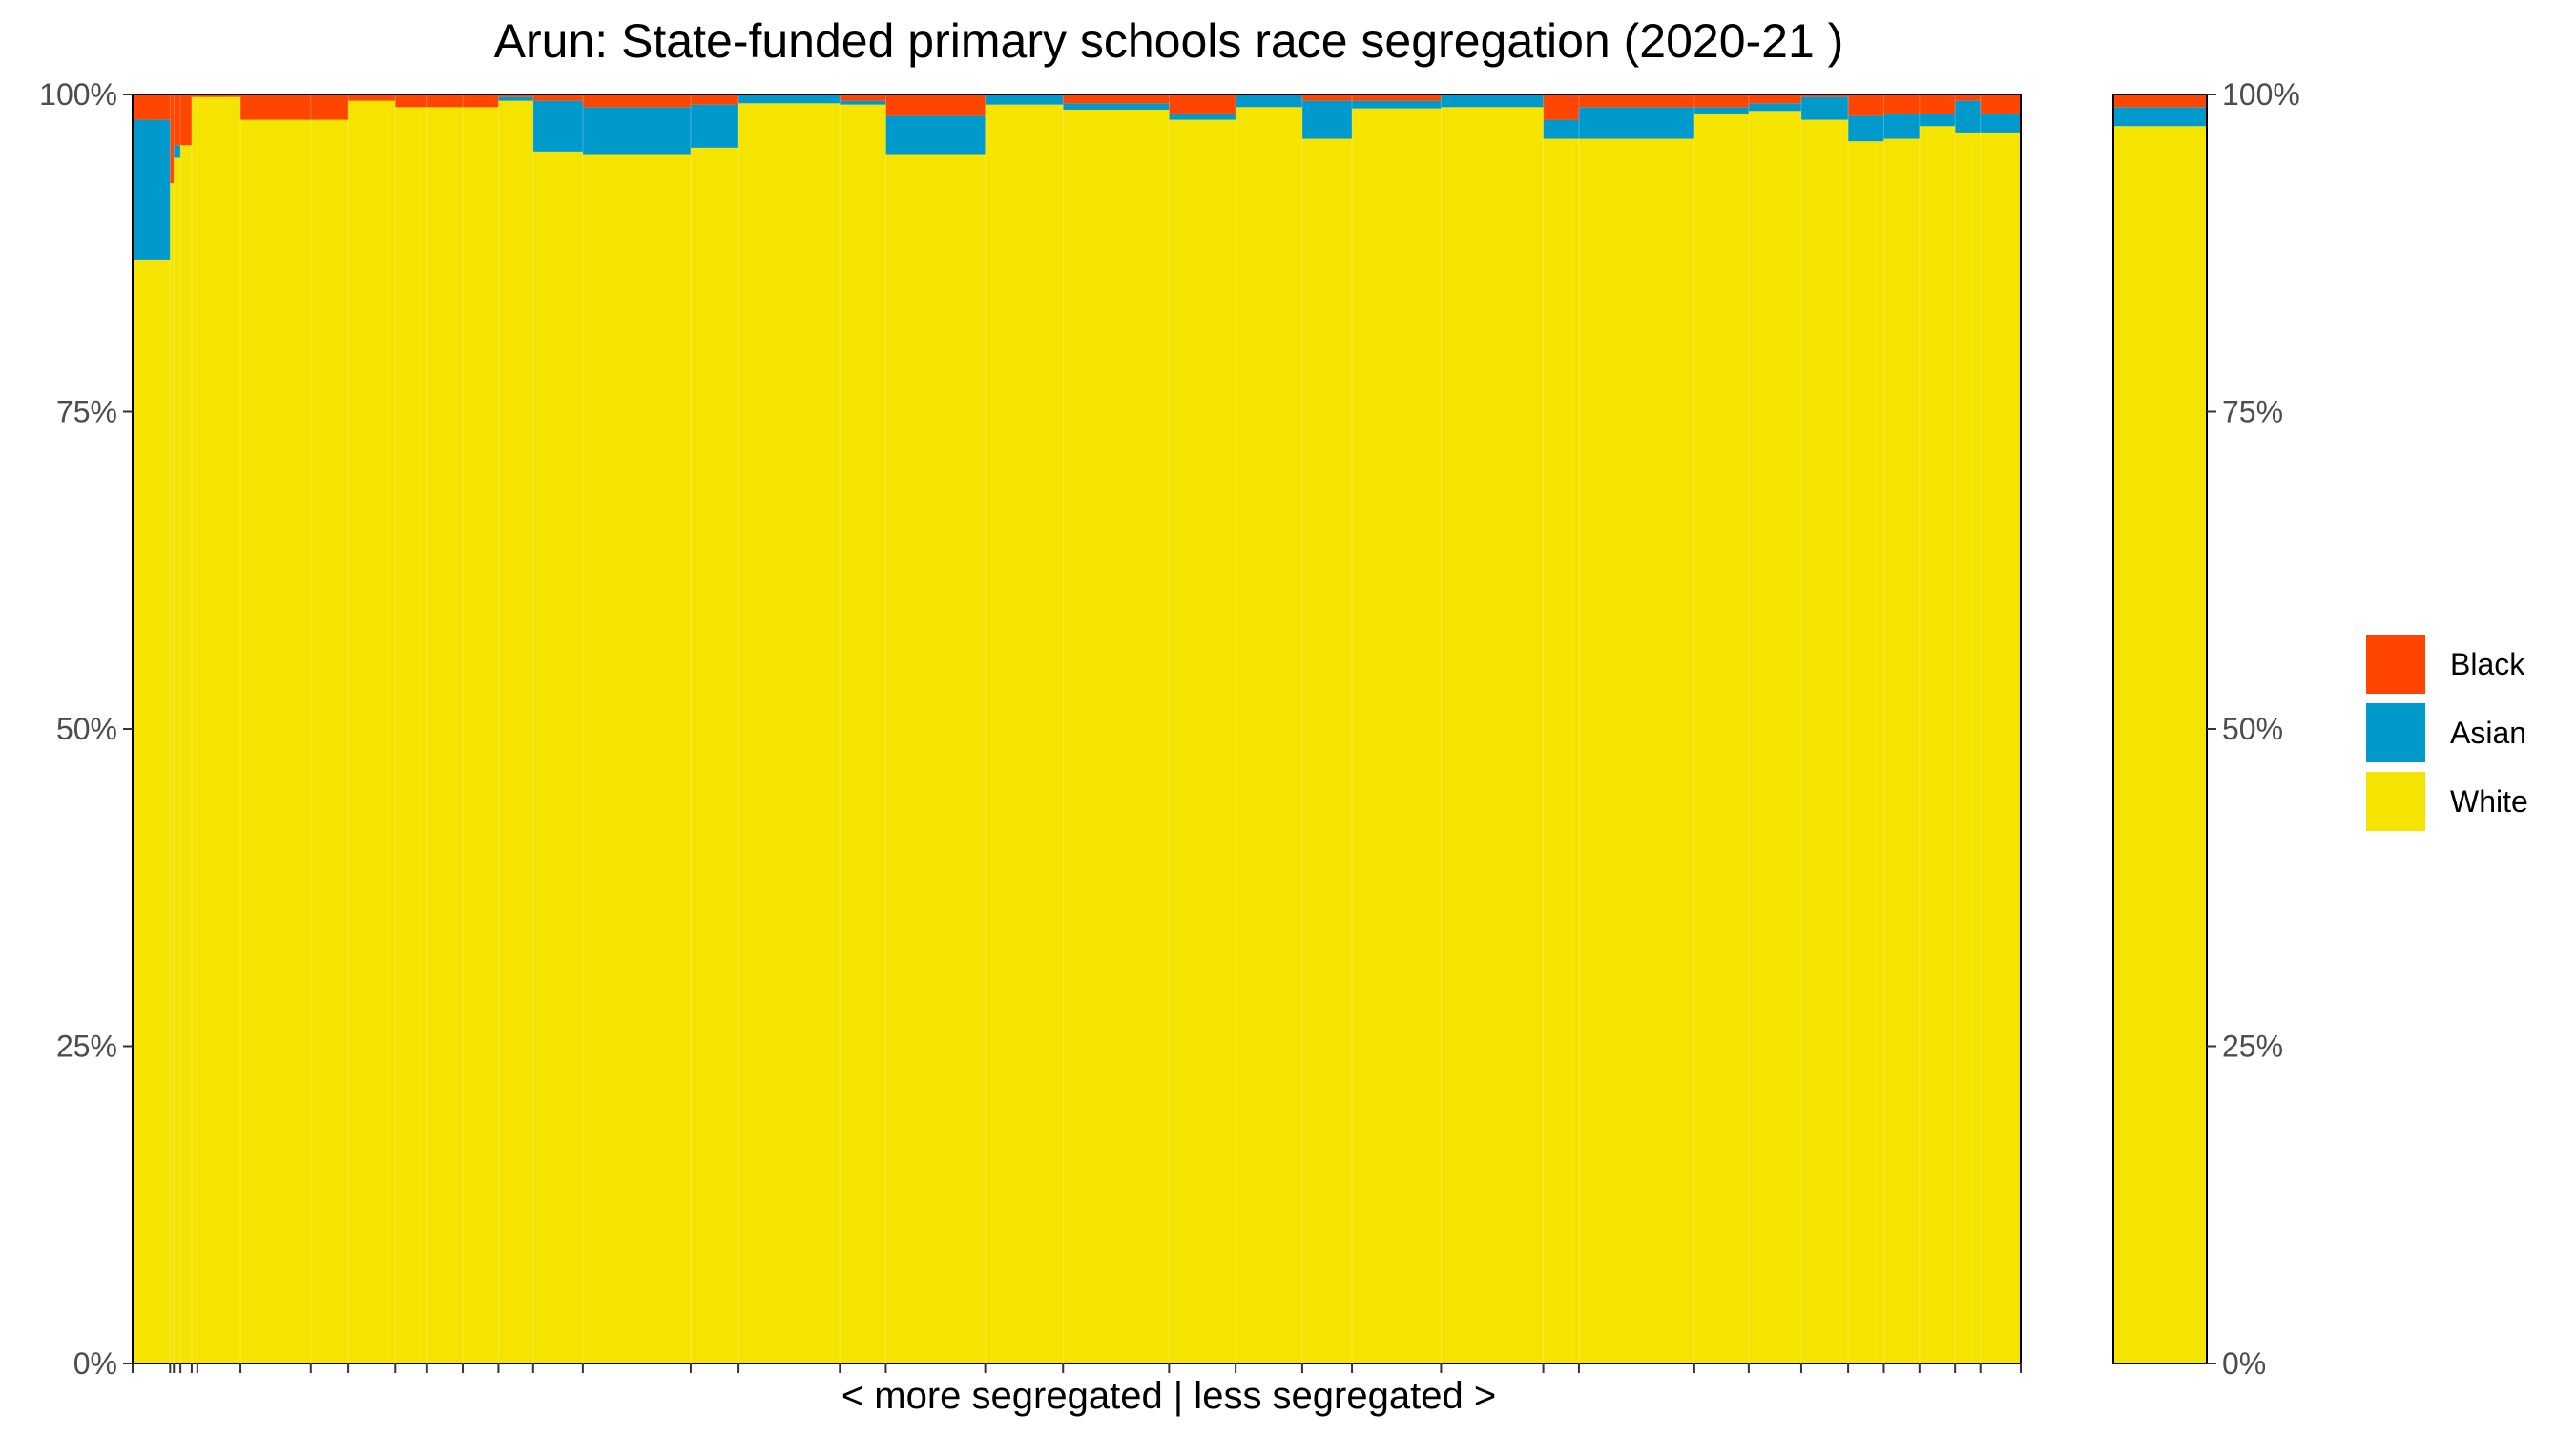 Image resolution: width=2576 pixels, height=1436 pixels. Describe the element at coordinates (219, 95) in the screenshot. I see `bar-6-black-segment` at that location.